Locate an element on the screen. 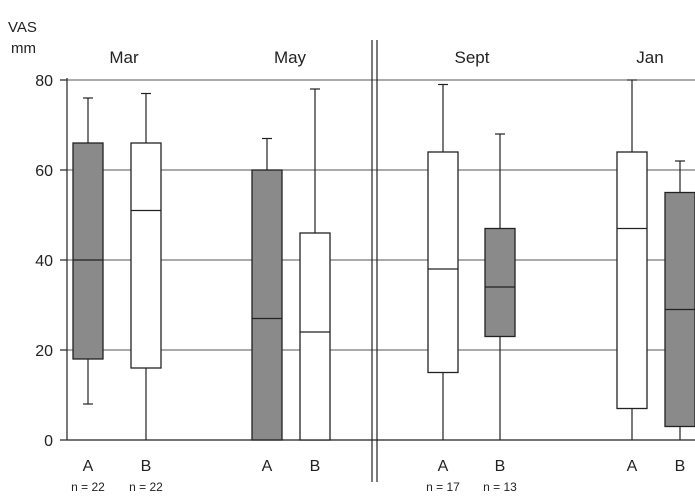 This screenshot has height=500, width=695. y-tick-label: 80 is located at coordinates (44, 81).